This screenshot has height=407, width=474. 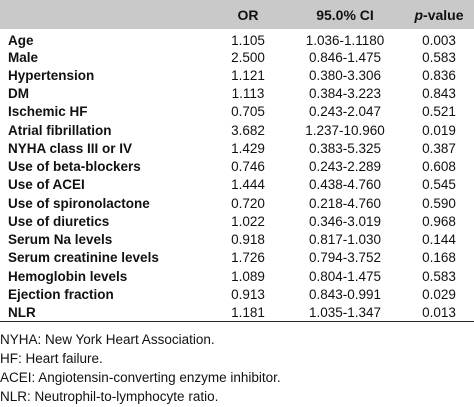 What do you see at coordinates (74, 167) in the screenshot?
I see `row-variable-cell: Use of beta-blockers` at bounding box center [74, 167].